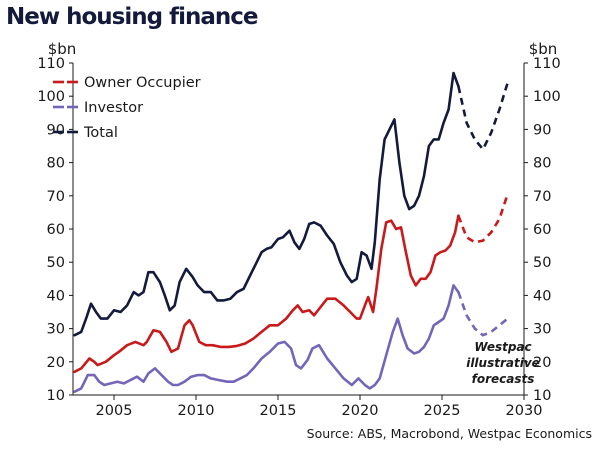 The image size is (602, 451). What do you see at coordinates (547, 97) in the screenshot?
I see `y-tick-label-right: 100` at bounding box center [547, 97].